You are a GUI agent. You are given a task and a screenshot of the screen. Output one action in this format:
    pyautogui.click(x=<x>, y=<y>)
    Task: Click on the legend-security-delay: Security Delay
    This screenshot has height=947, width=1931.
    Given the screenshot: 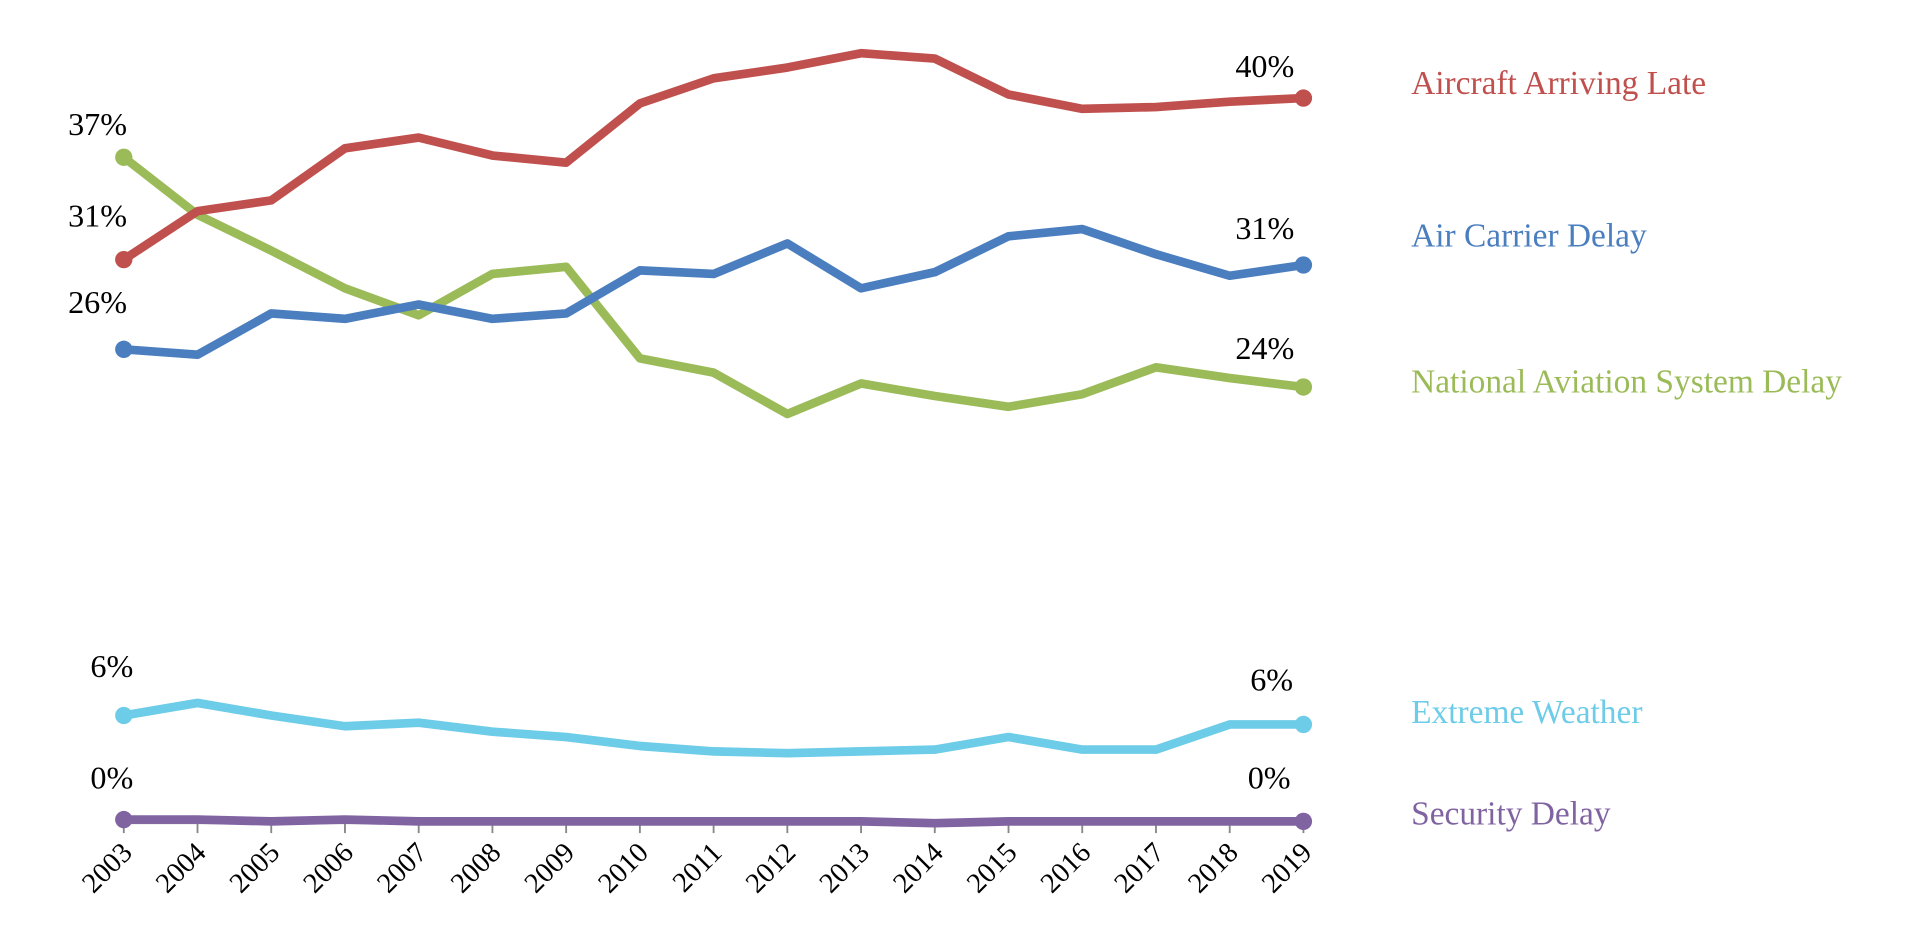 What is the action you would take?
    pyautogui.click(x=1511, y=813)
    